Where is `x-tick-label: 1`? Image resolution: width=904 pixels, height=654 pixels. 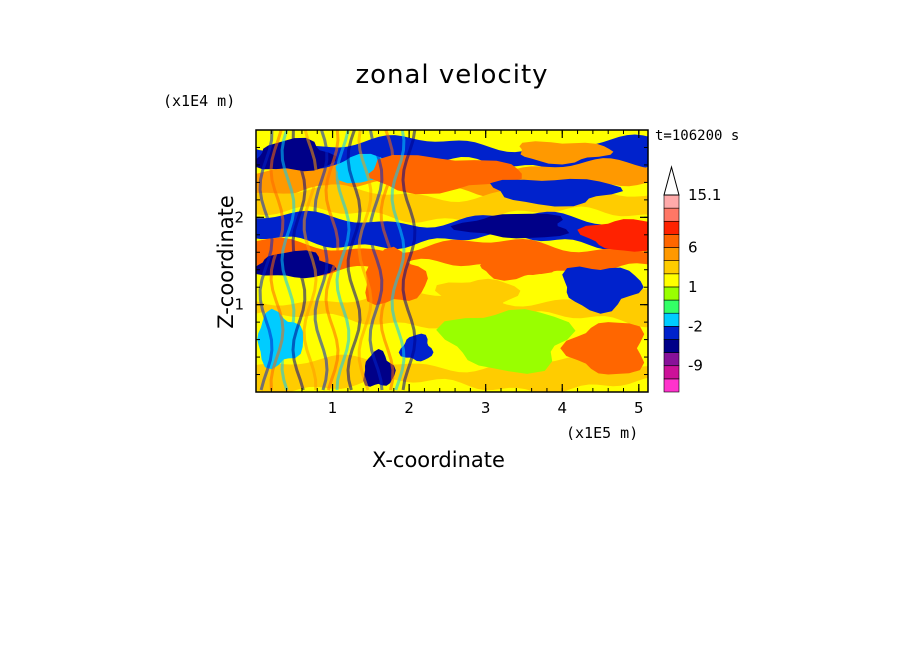
x-tick-label: 1 is located at coordinates (333, 408).